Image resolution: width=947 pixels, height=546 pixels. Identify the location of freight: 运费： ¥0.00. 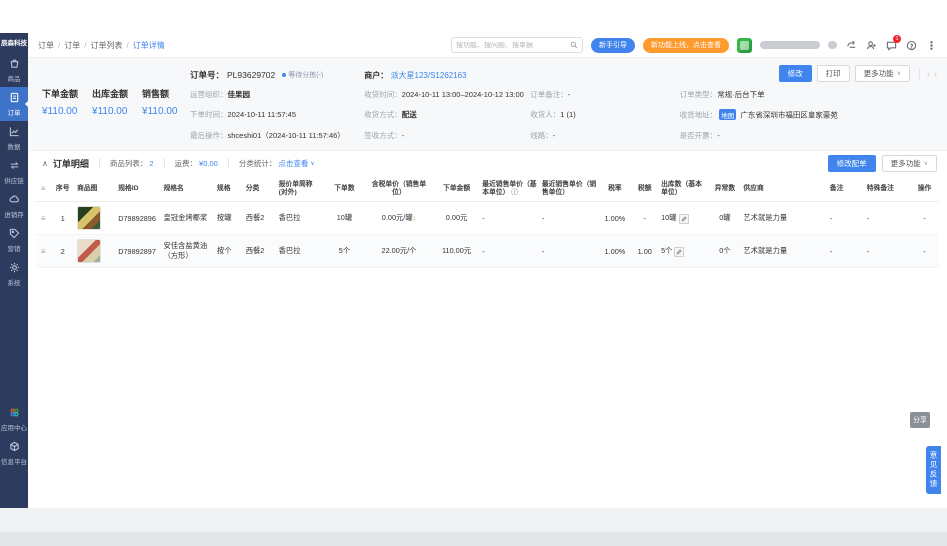
(190, 163).